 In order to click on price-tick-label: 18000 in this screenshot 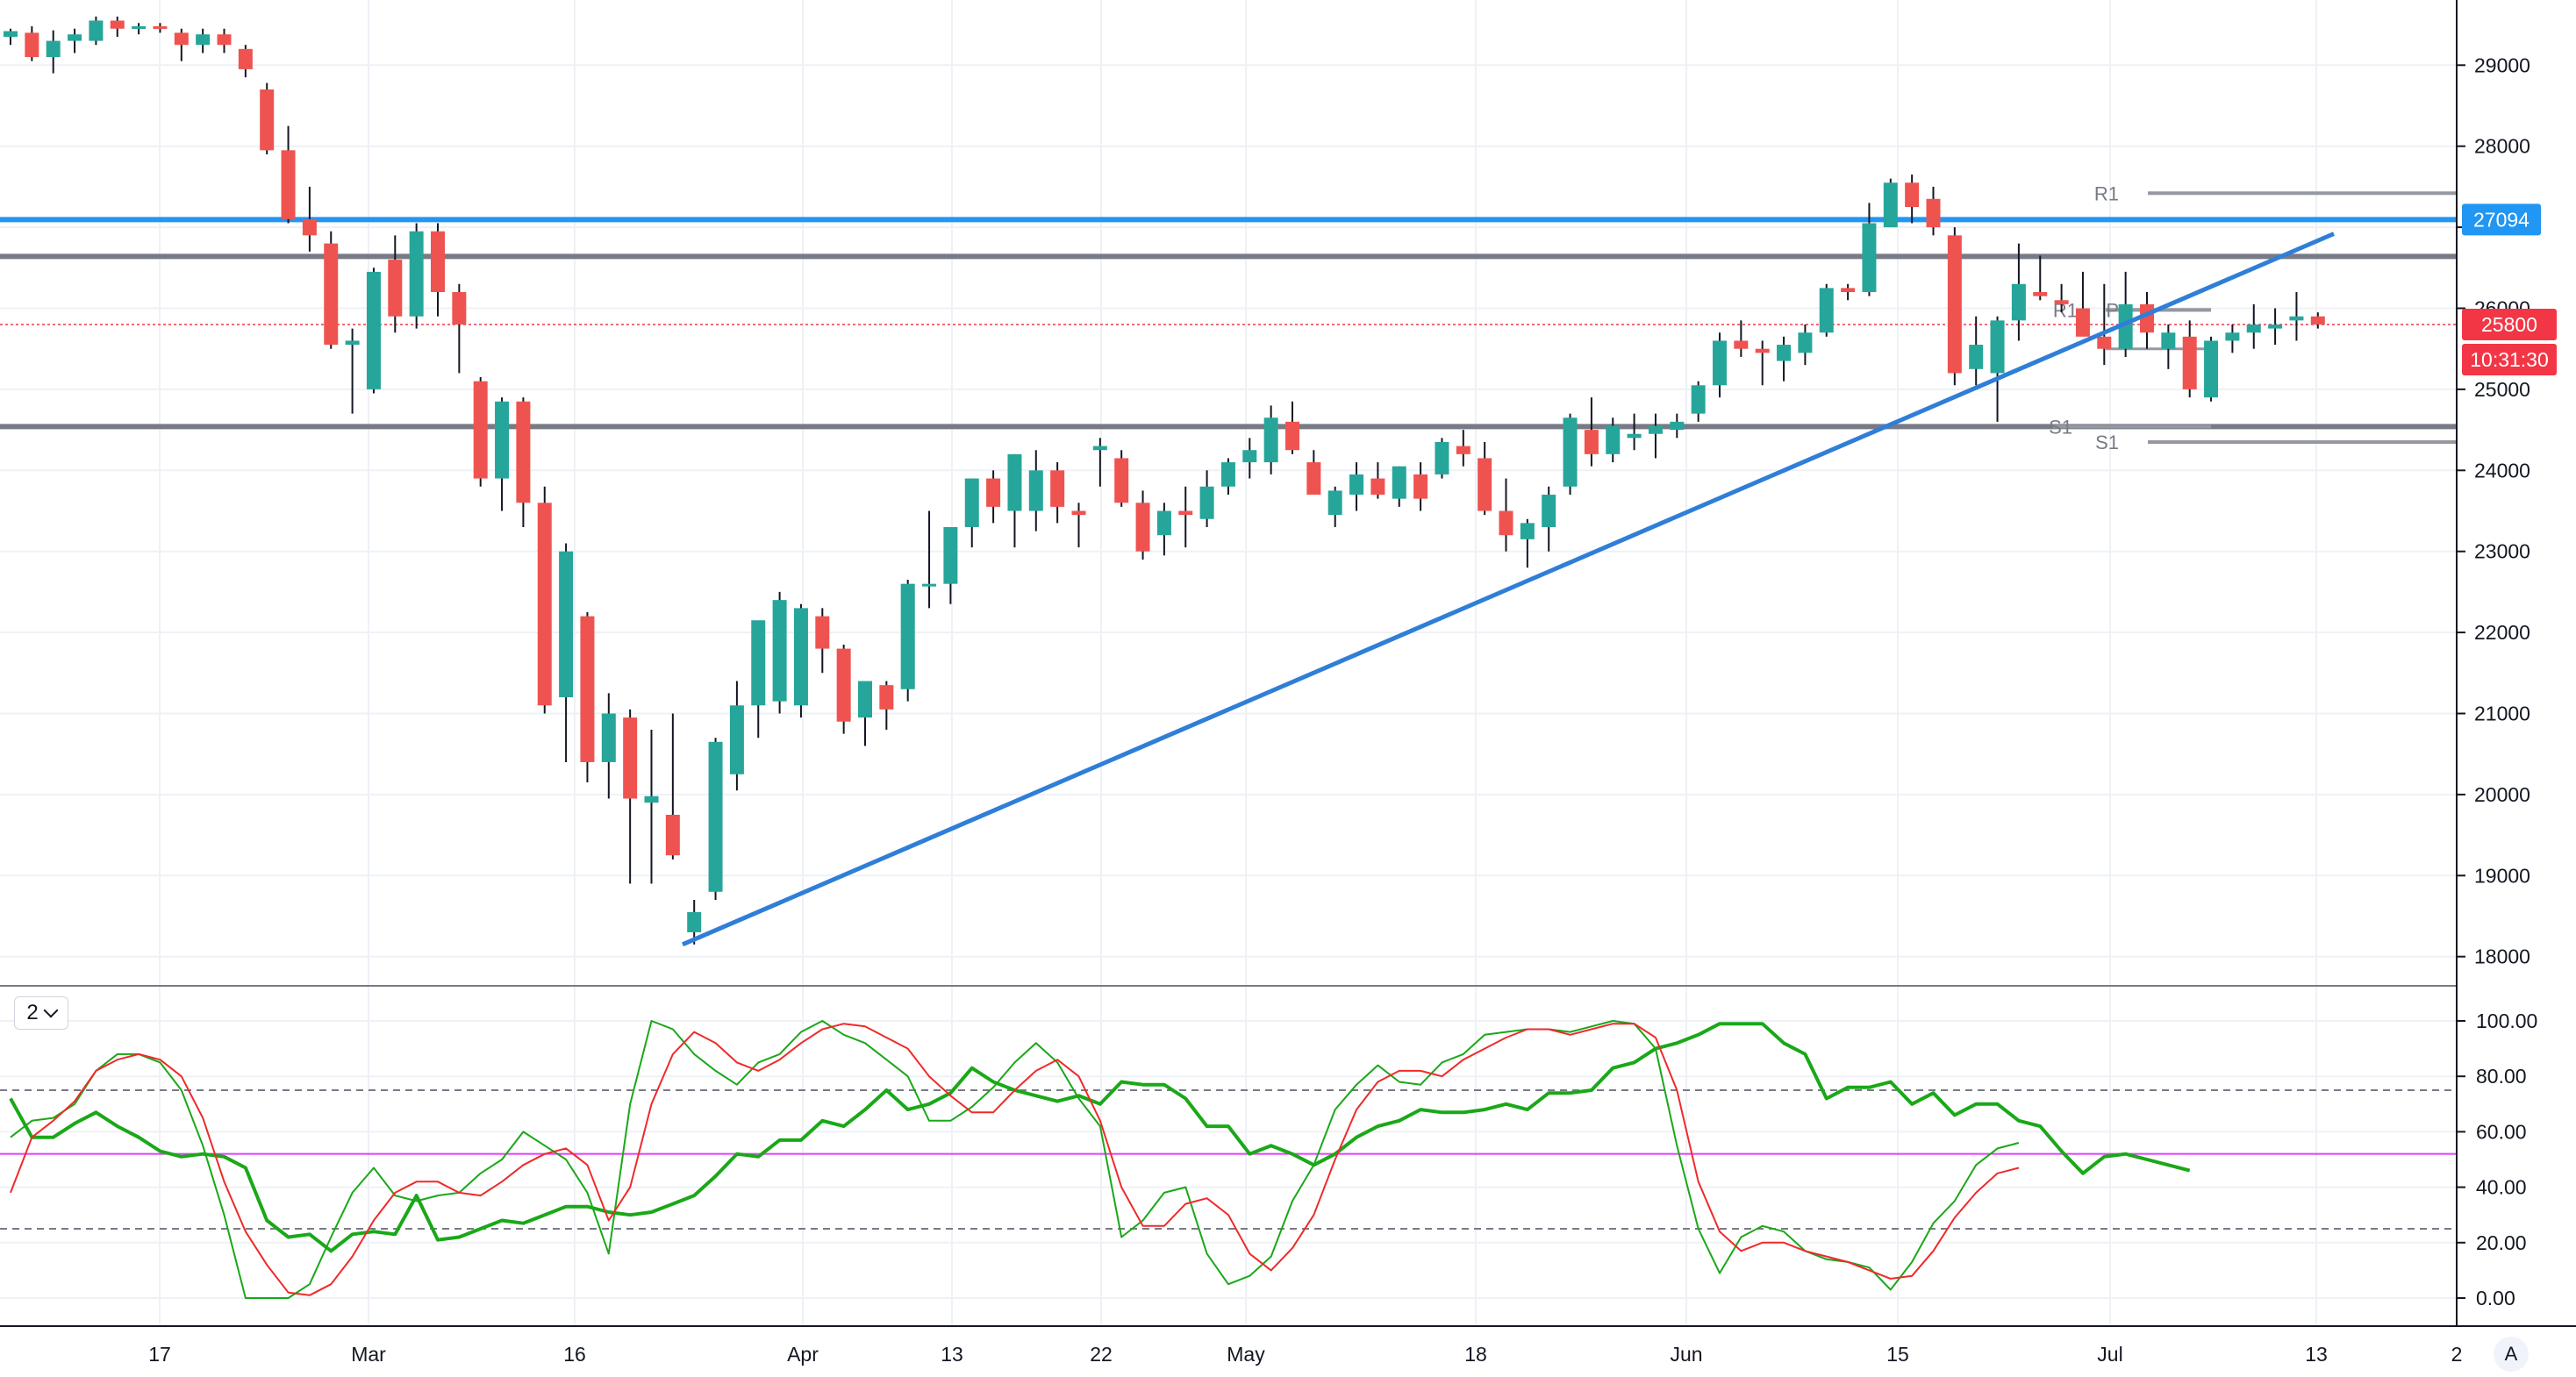, I will do `click(2502, 956)`.